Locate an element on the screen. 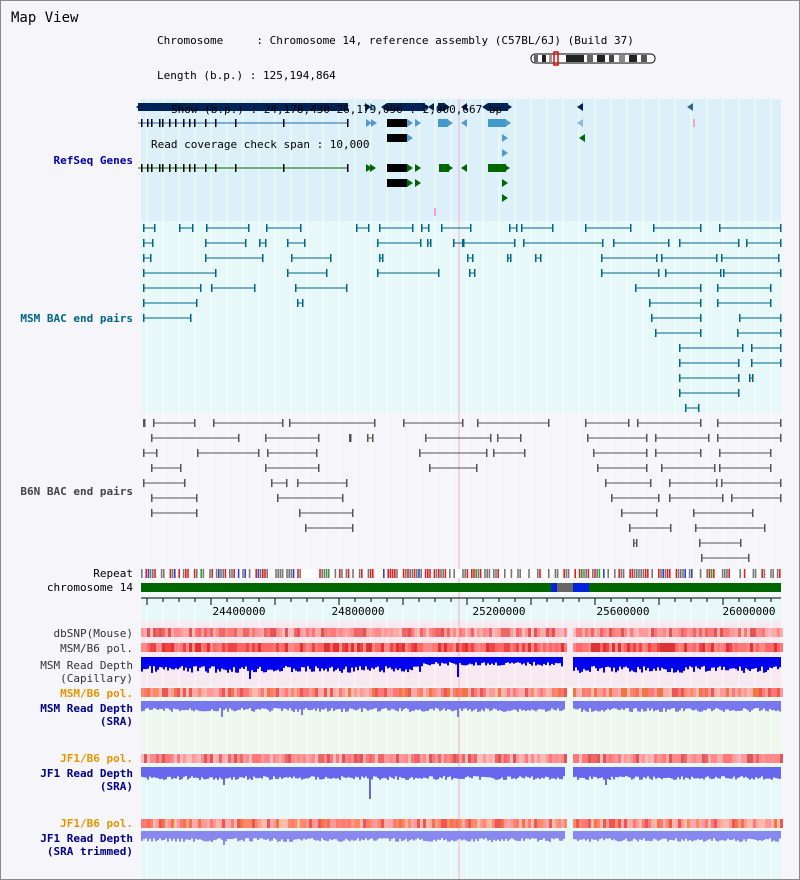 This screenshot has height=880, width=800. refseq-genes-label: RefSeq Genes is located at coordinates (93, 160).